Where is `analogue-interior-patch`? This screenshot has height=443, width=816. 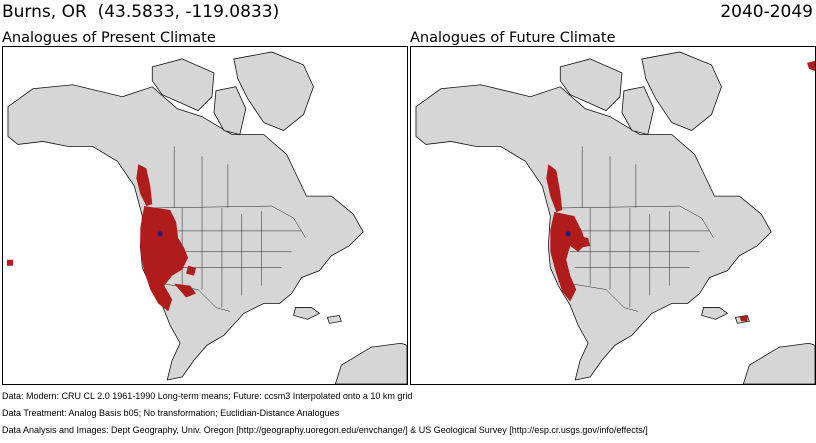 analogue-interior-patch is located at coordinates (583, 241).